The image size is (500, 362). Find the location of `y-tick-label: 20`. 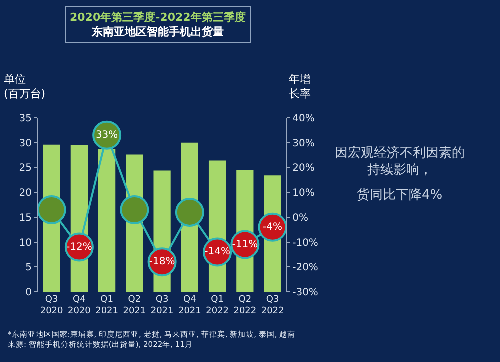

y-tick-label: 20 is located at coordinates (25, 194).